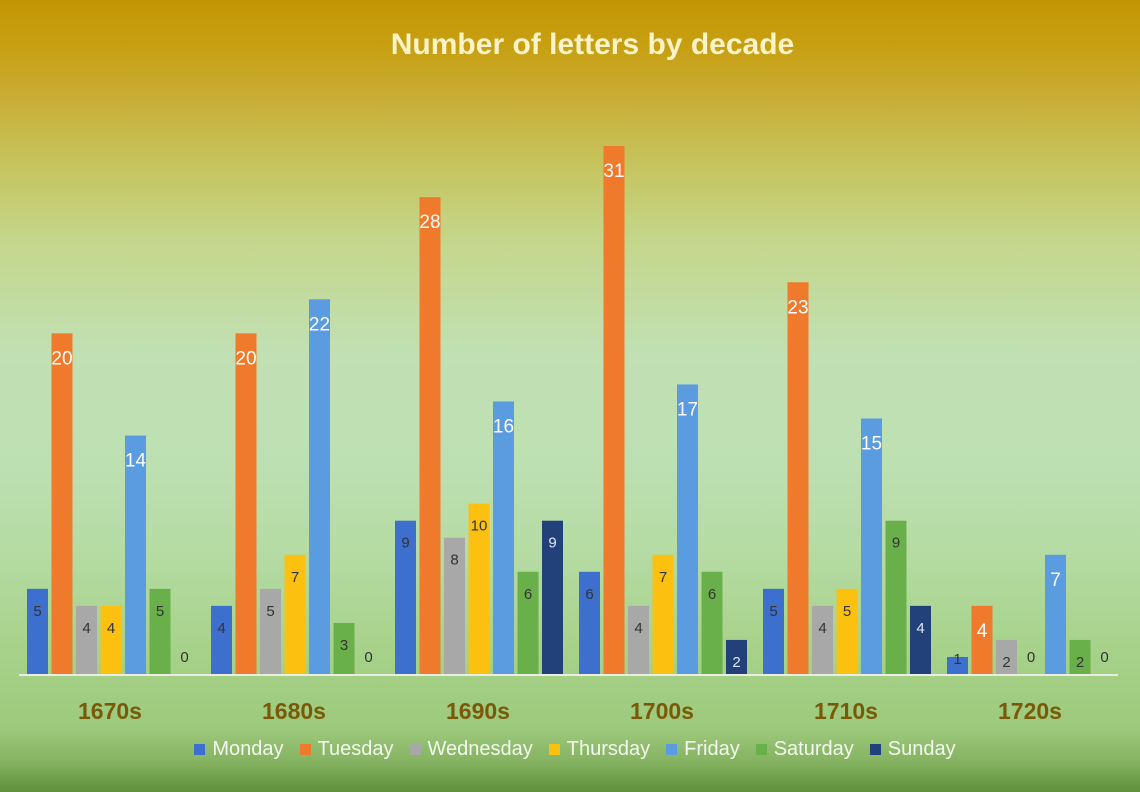 This screenshot has width=1140, height=792. Describe the element at coordinates (479, 588) in the screenshot. I see `bar-thursday-1690s` at that location.